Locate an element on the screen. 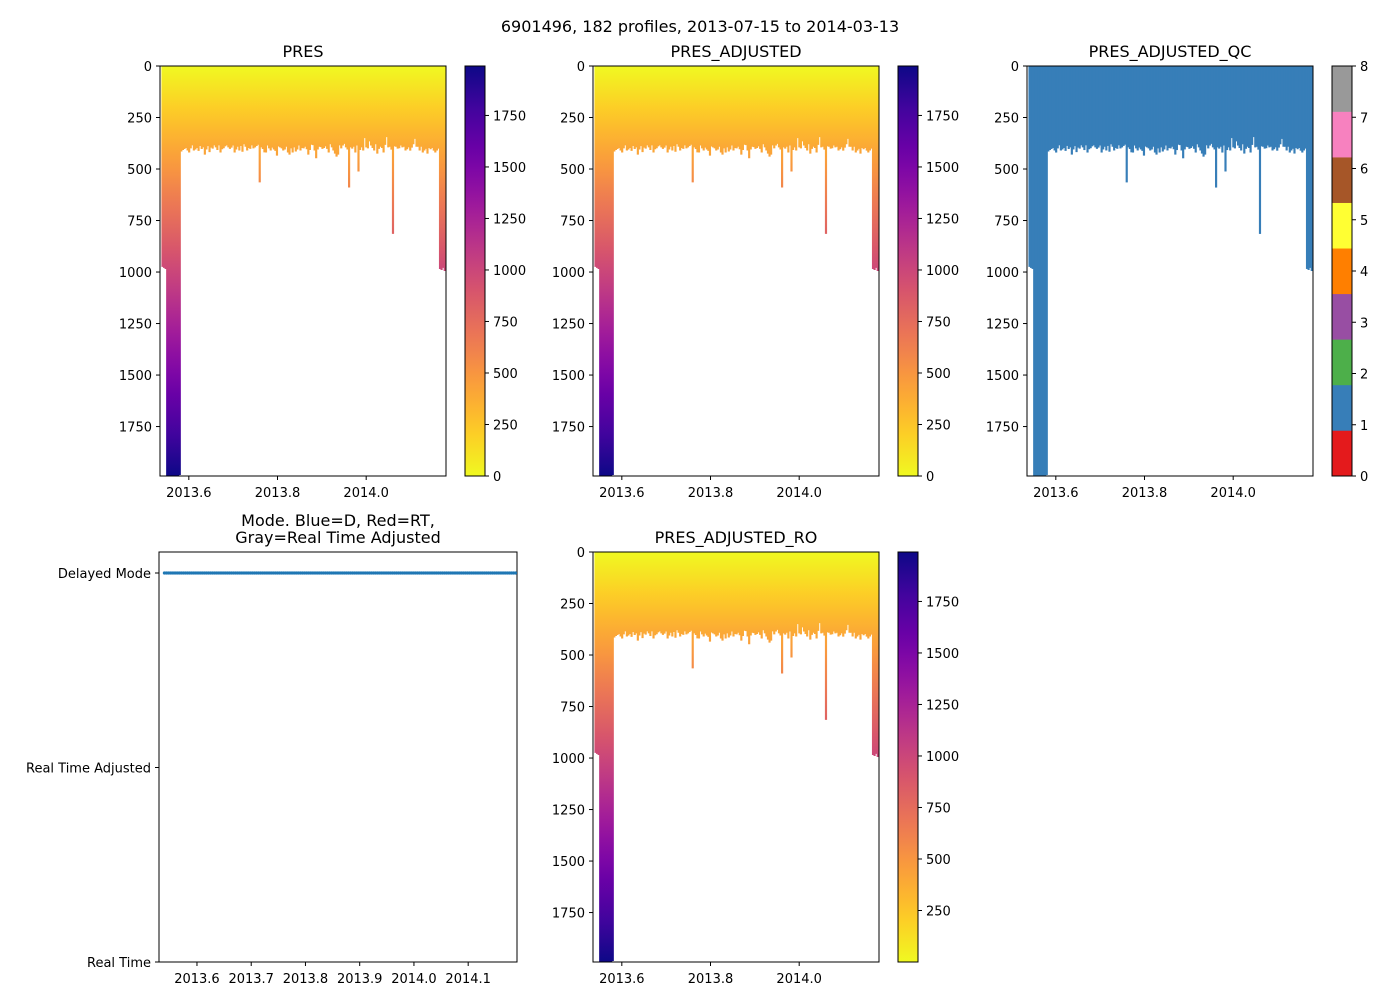 This screenshot has width=1400, height=1000. x-tick-label: 2014.0 is located at coordinates (799, 979).